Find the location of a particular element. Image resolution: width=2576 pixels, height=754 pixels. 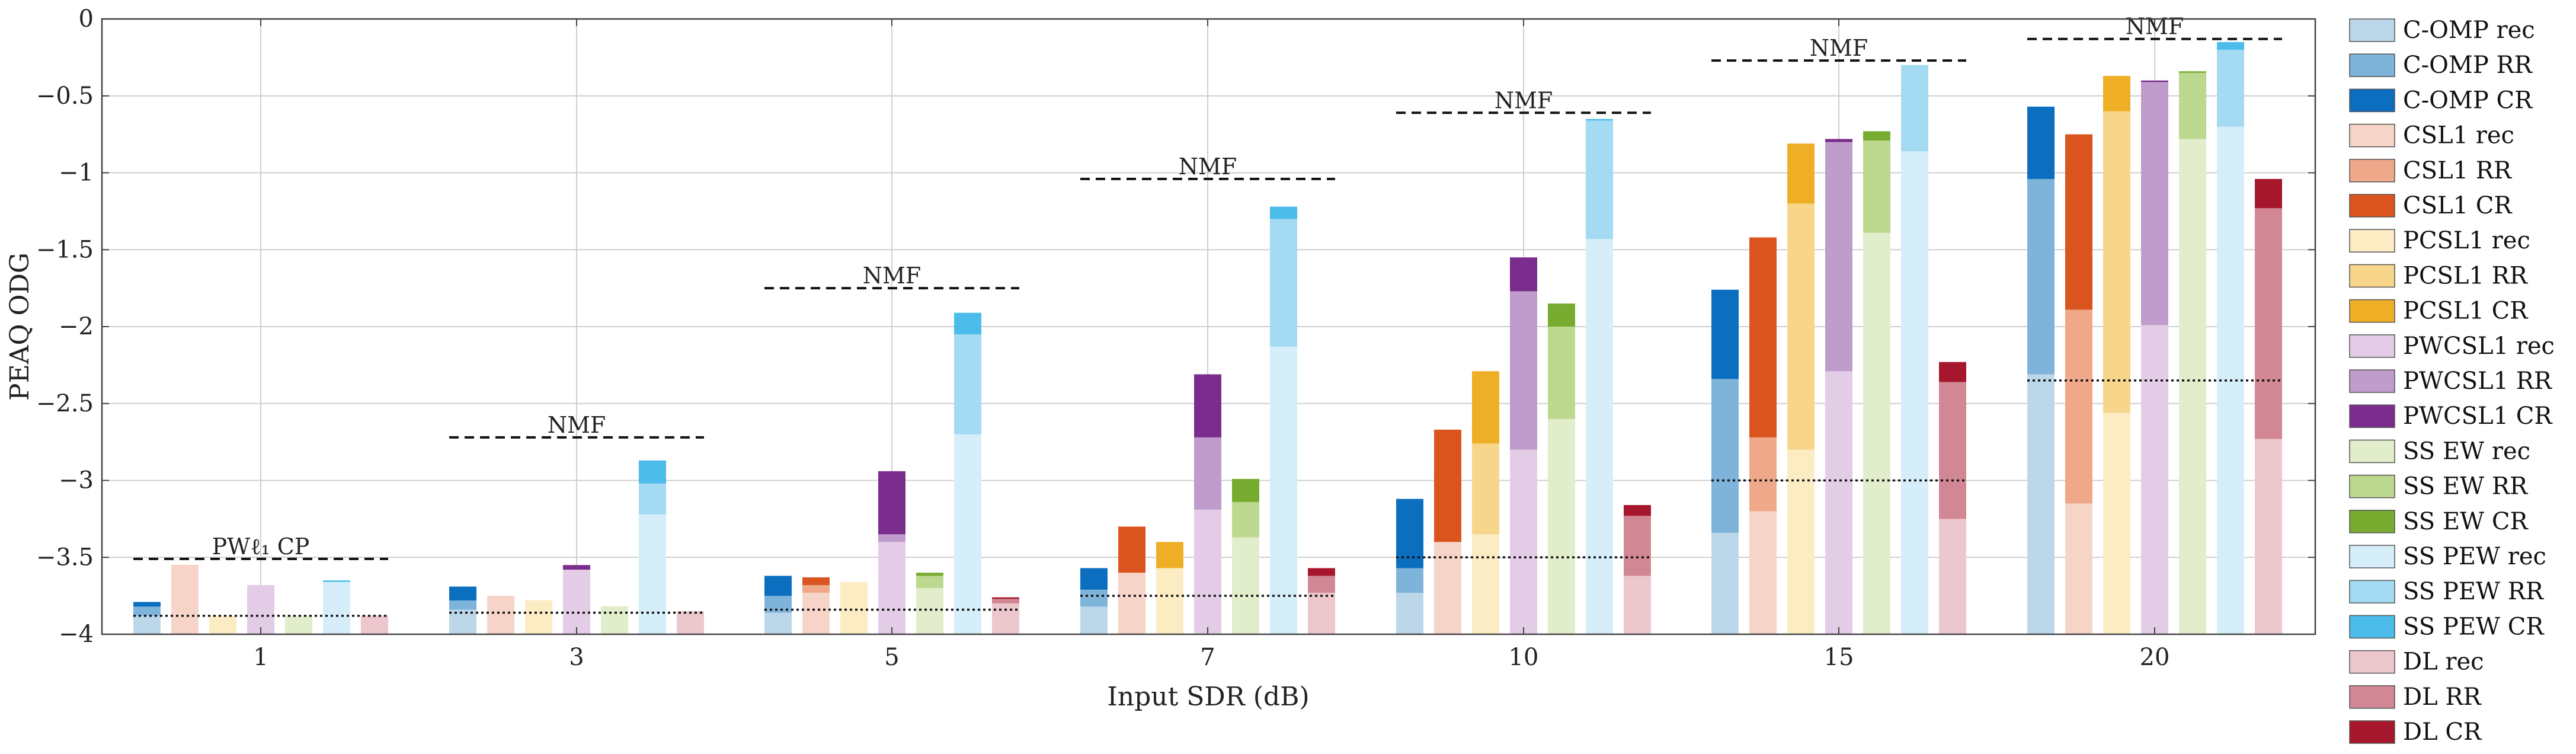

legend-label: DL RR is located at coordinates (2442, 697).